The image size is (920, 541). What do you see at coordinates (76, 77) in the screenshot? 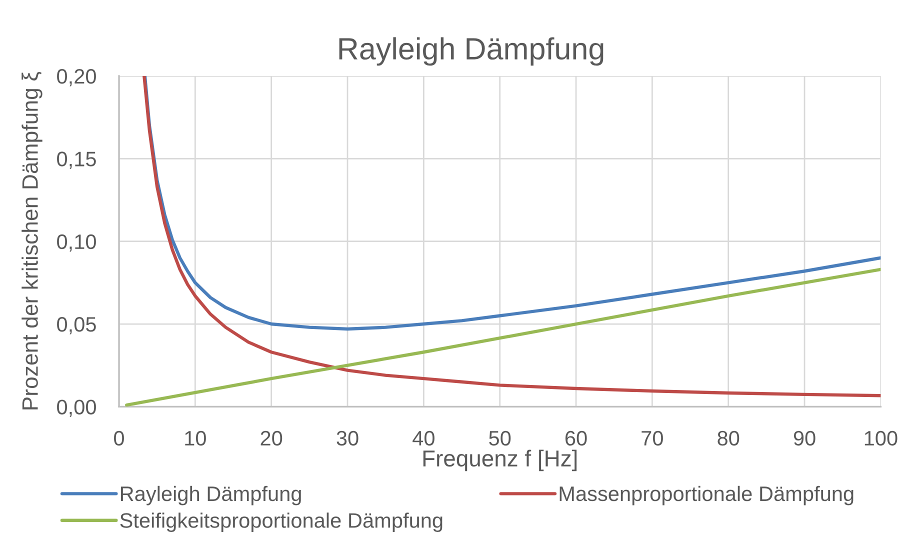
I see `y-tick-label: 0,20` at bounding box center [76, 77].